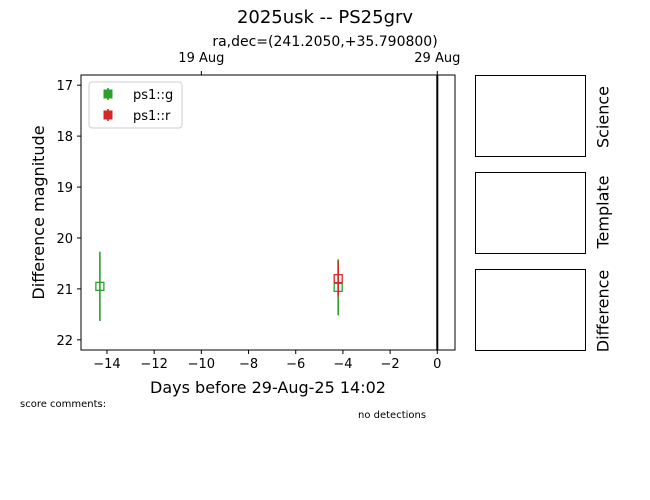 Image resolution: width=650 pixels, height=500 pixels. Describe the element at coordinates (530, 310) in the screenshot. I see `difference-stamp` at that location.